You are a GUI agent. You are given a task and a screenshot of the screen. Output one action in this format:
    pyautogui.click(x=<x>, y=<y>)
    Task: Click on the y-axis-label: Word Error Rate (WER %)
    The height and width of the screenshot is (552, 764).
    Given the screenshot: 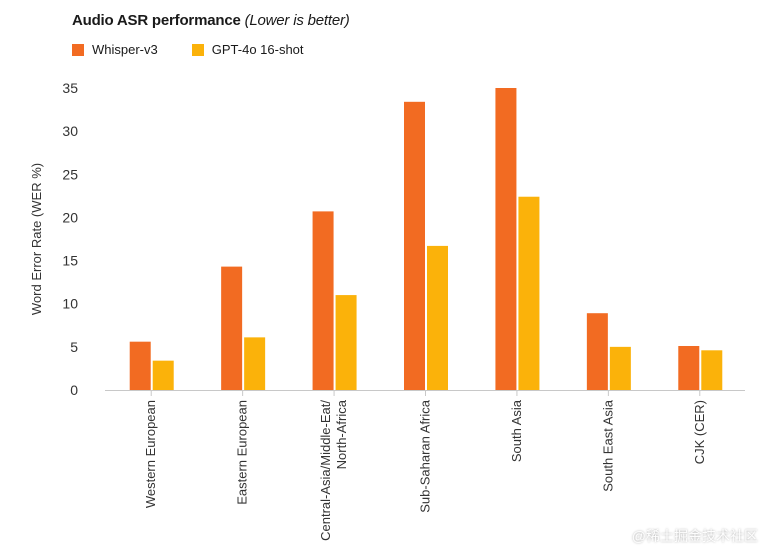 What is the action you would take?
    pyautogui.click(x=36, y=239)
    